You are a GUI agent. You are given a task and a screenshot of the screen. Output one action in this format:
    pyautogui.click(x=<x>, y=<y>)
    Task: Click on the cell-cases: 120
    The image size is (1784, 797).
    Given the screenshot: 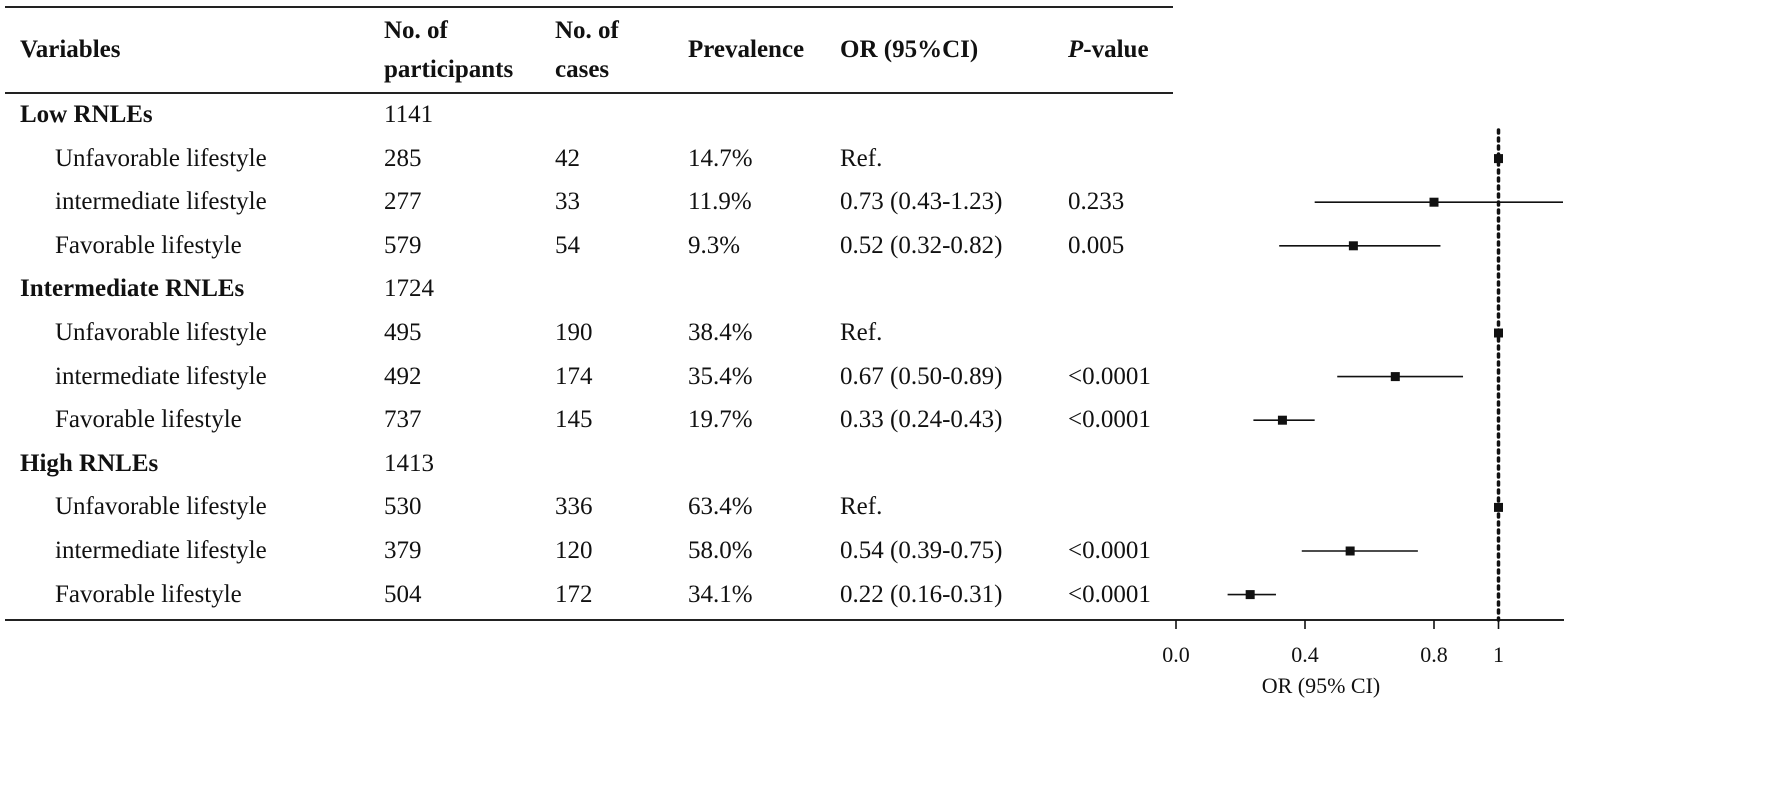 What is the action you would take?
    pyautogui.click(x=574, y=550)
    